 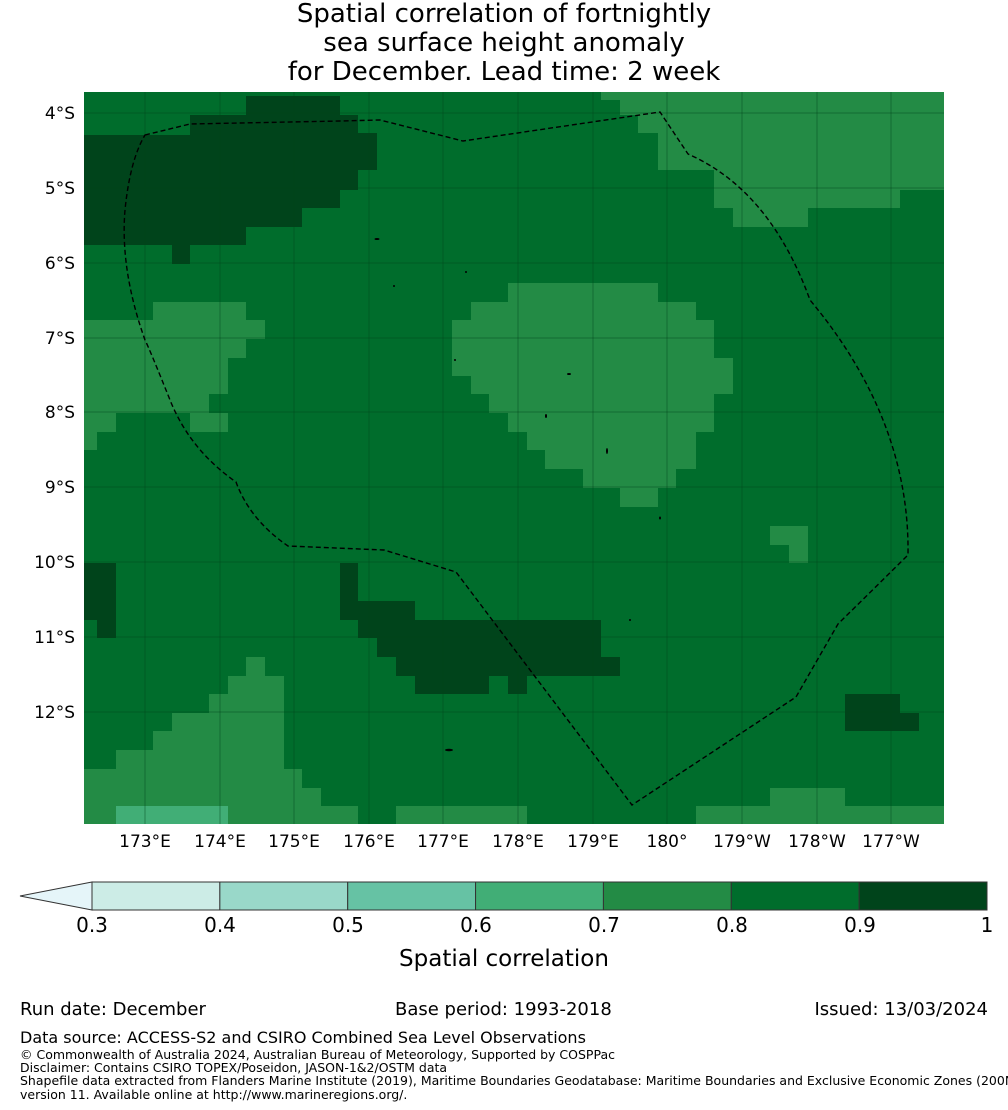 What do you see at coordinates (284, 896) in the screenshot?
I see `colorbar-segment-0.4-0.5` at bounding box center [284, 896].